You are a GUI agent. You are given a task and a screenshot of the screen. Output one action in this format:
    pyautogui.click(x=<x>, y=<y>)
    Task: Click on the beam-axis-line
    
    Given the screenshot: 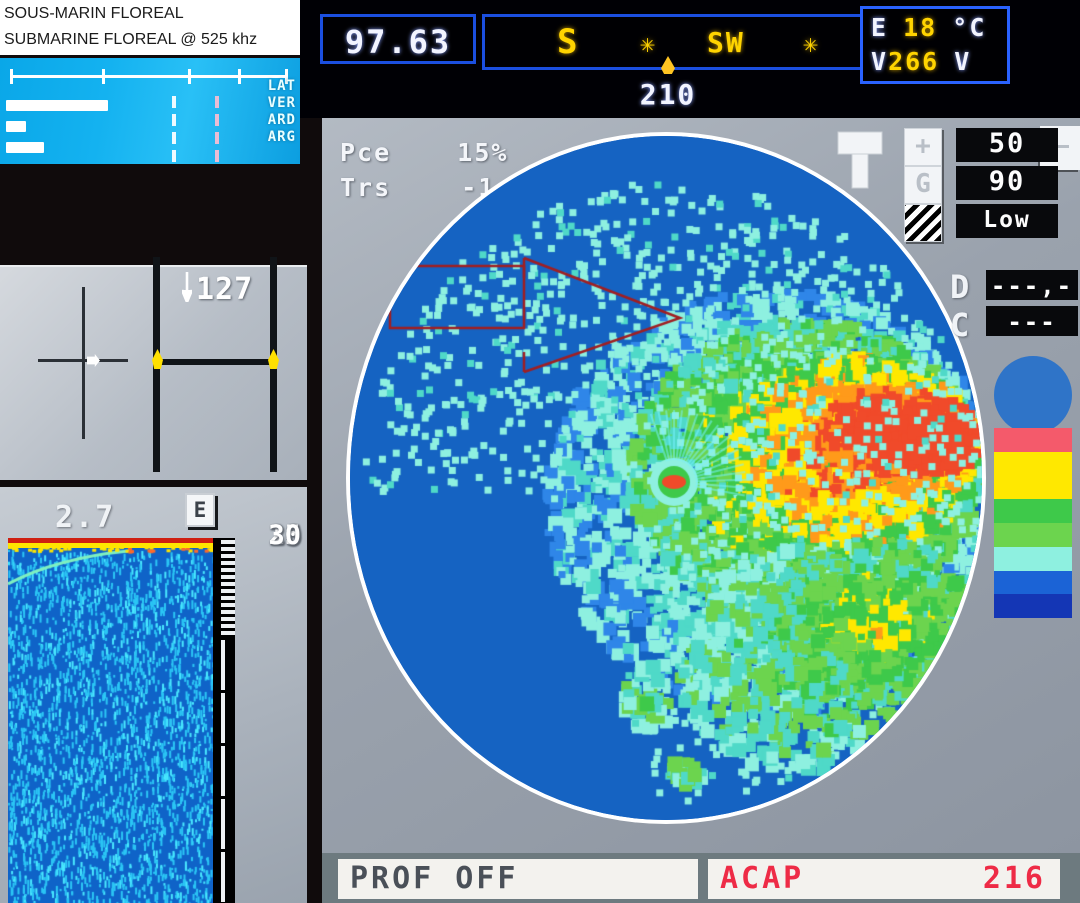 What is the action you would take?
    pyautogui.click(x=149, y=76)
    